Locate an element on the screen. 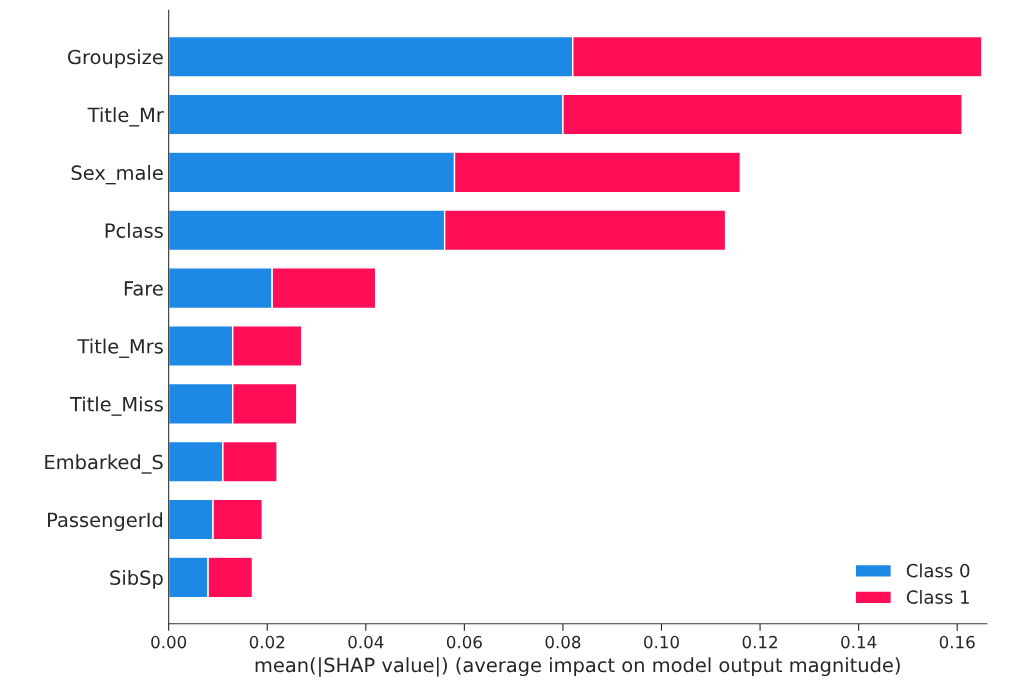 The image size is (1010, 693). y-tick-label: Sex_male is located at coordinates (117, 175).